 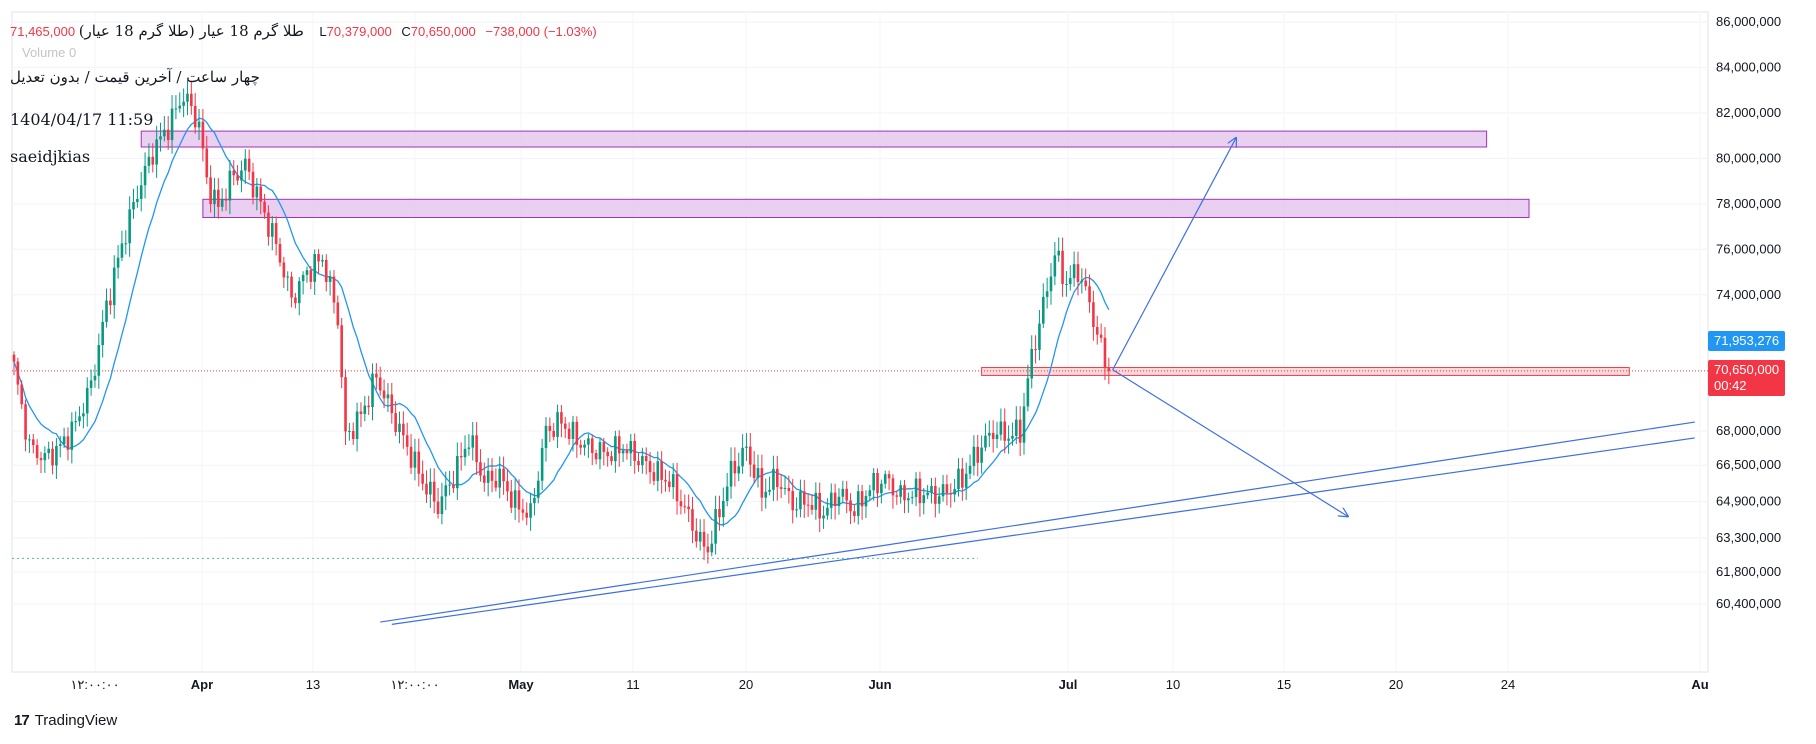 I want to click on tradingview-logo: 17 TradingView, so click(x=65, y=720).